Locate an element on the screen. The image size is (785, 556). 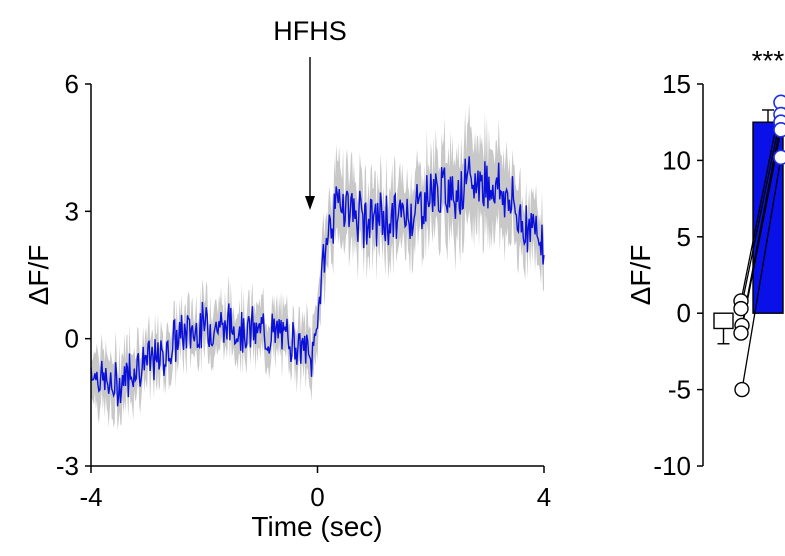
paired-points is located at coordinates (759, 246).